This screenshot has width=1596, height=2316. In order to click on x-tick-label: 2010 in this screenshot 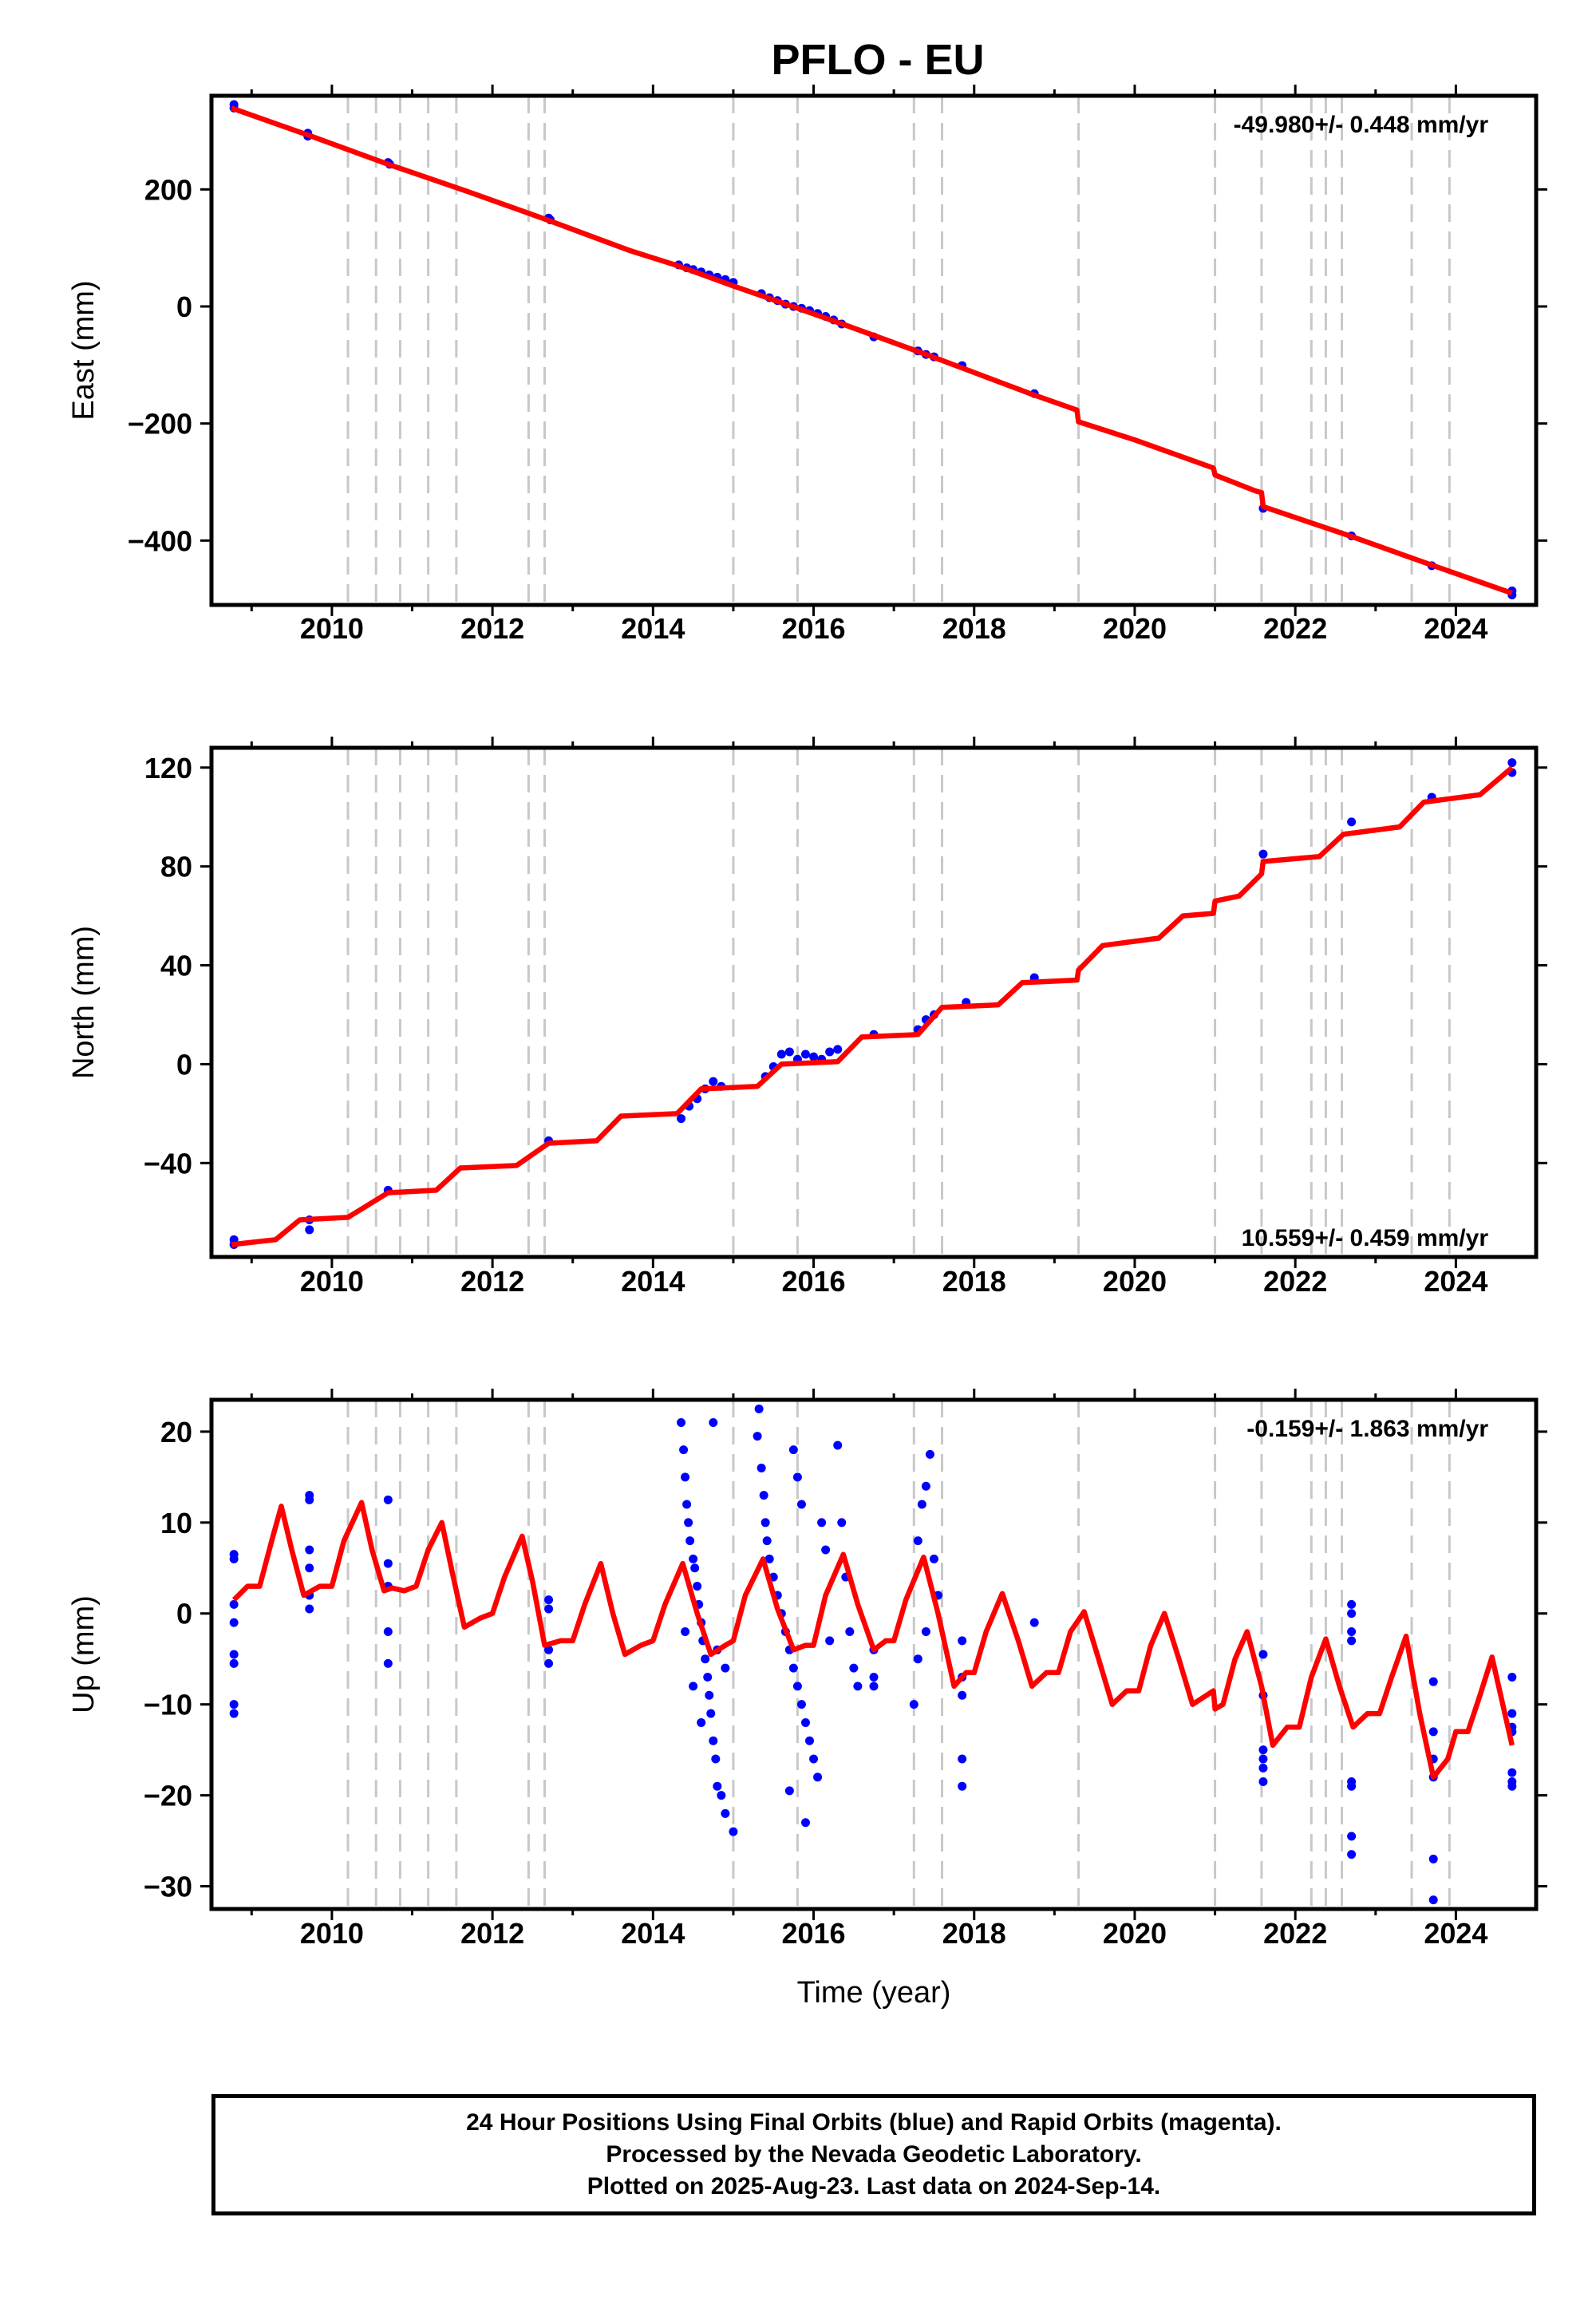, I will do `click(332, 1933)`.